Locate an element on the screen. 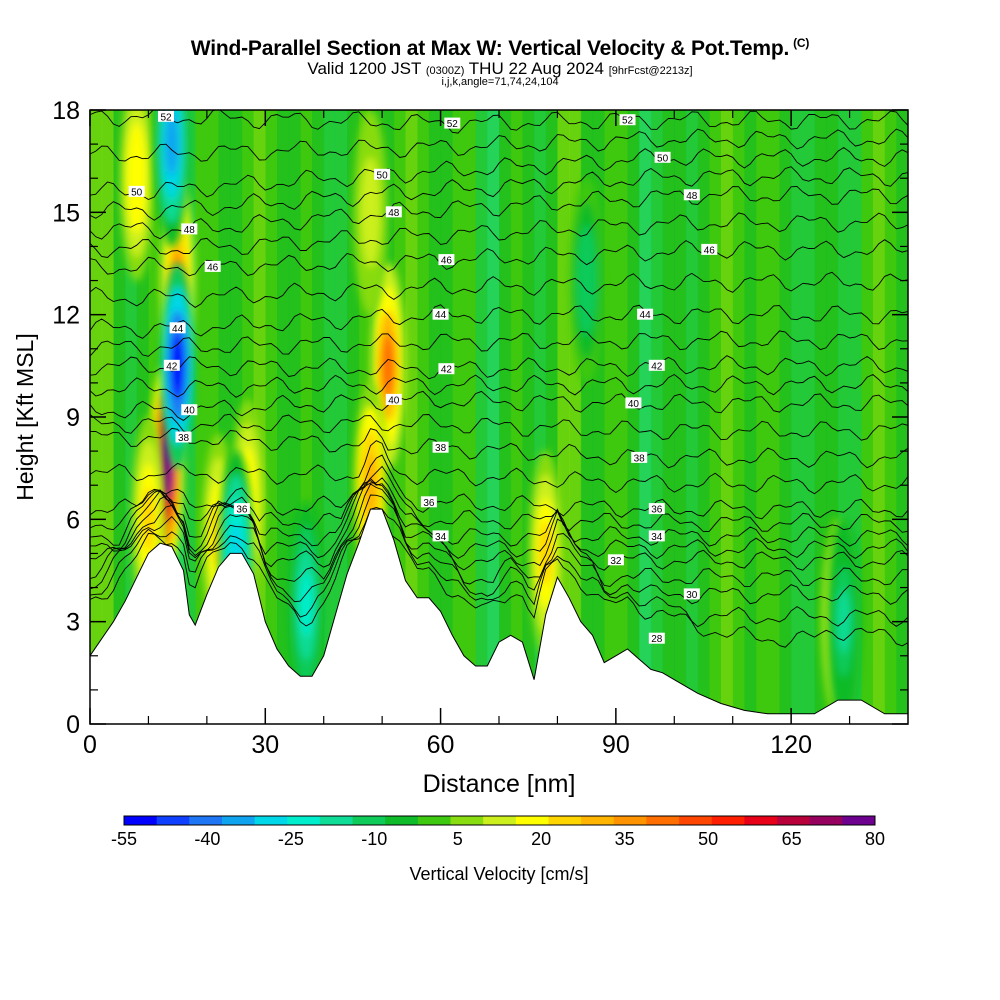 Image resolution: width=1000 pixels, height=1000 pixels. theta-label-text: 46 is located at coordinates (710, 250).